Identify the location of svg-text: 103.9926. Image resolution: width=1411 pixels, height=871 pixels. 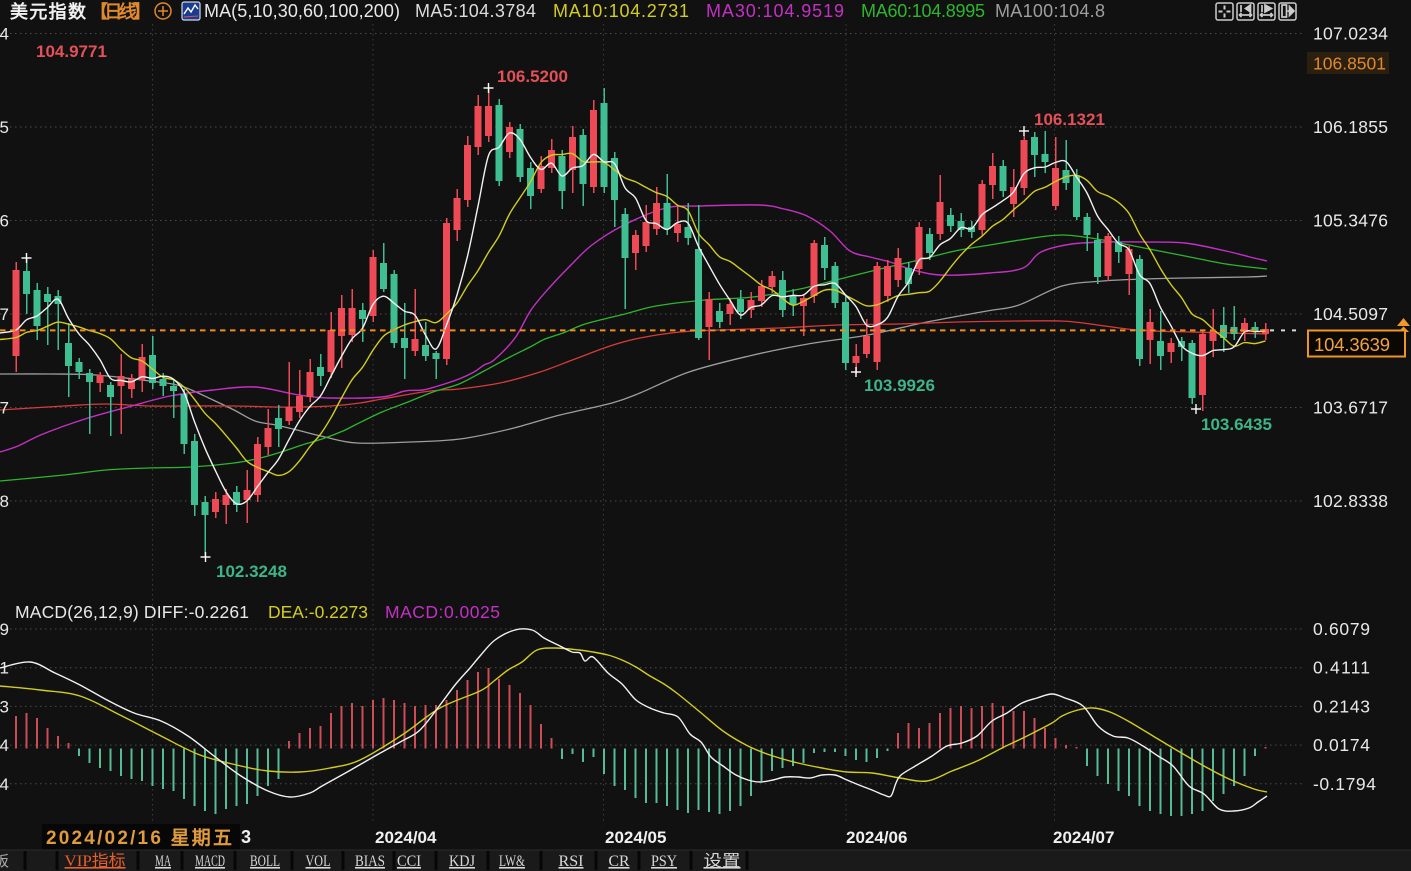
(899, 385).